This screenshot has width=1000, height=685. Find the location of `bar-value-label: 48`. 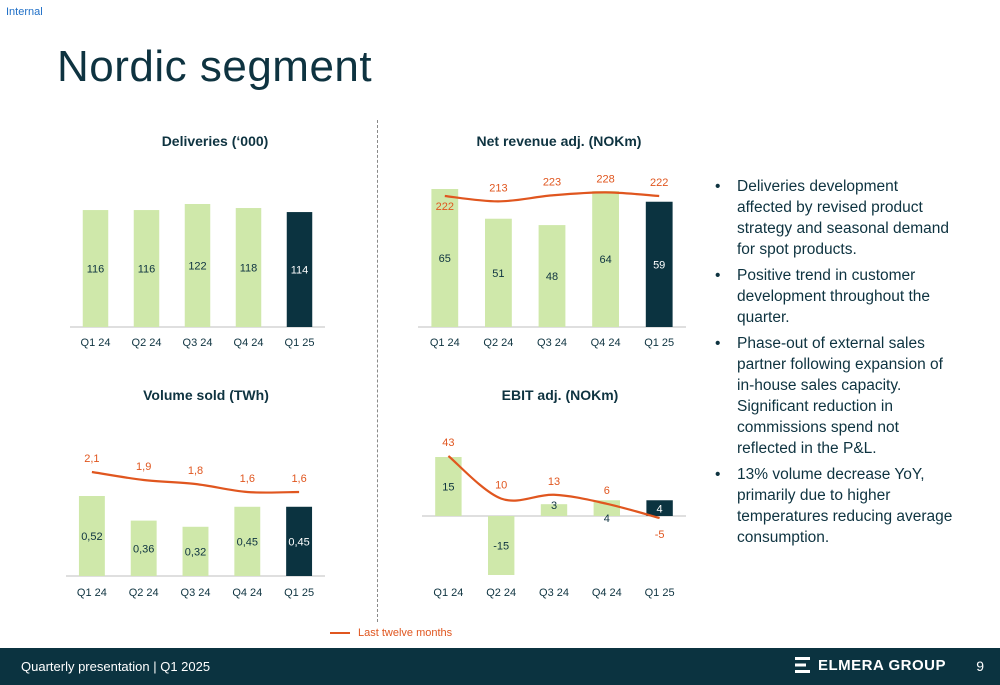

bar-value-label: 48 is located at coordinates (552, 277).